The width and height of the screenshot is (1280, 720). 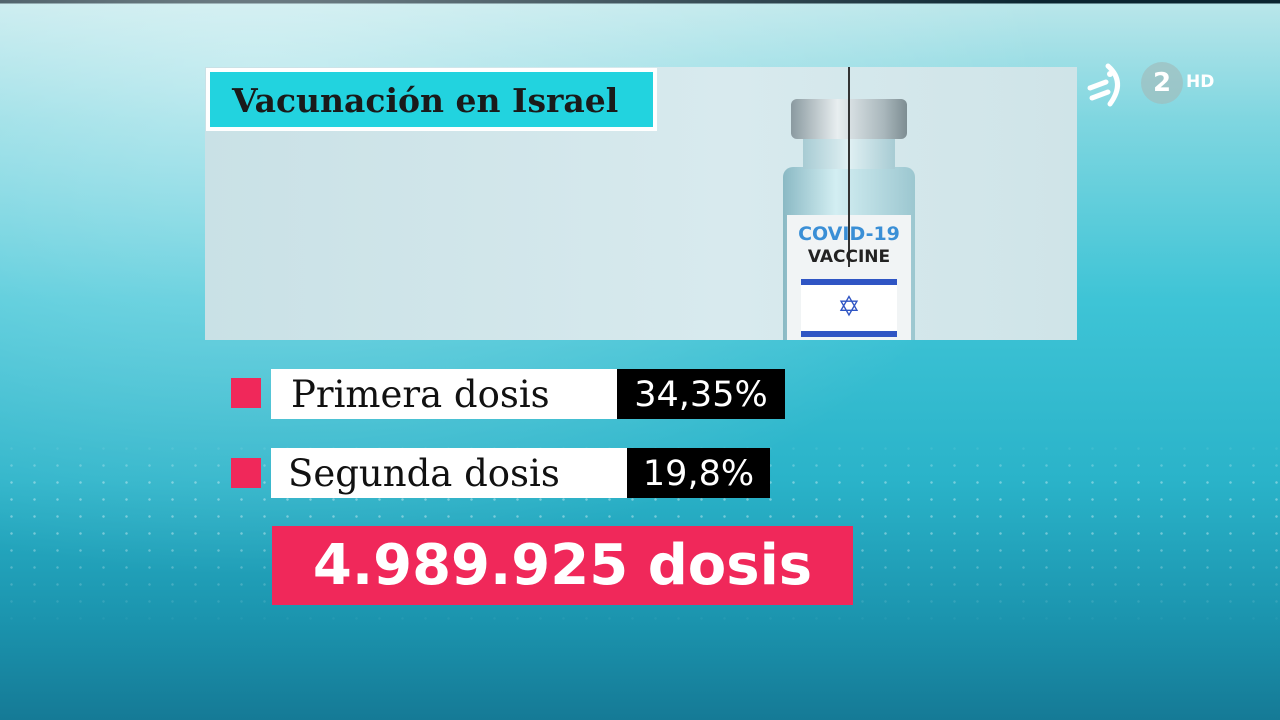 What do you see at coordinates (1200, 82) in the screenshot?
I see `hd-badge: HD` at bounding box center [1200, 82].